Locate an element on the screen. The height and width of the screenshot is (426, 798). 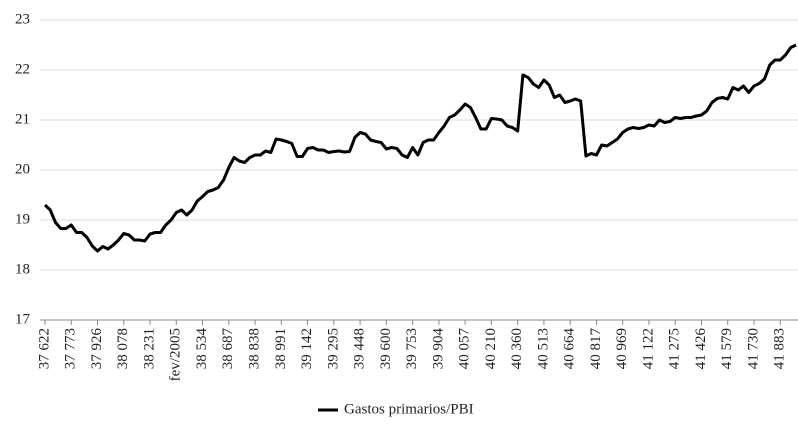
x-tick-label: 40 057 is located at coordinates (465, 349).